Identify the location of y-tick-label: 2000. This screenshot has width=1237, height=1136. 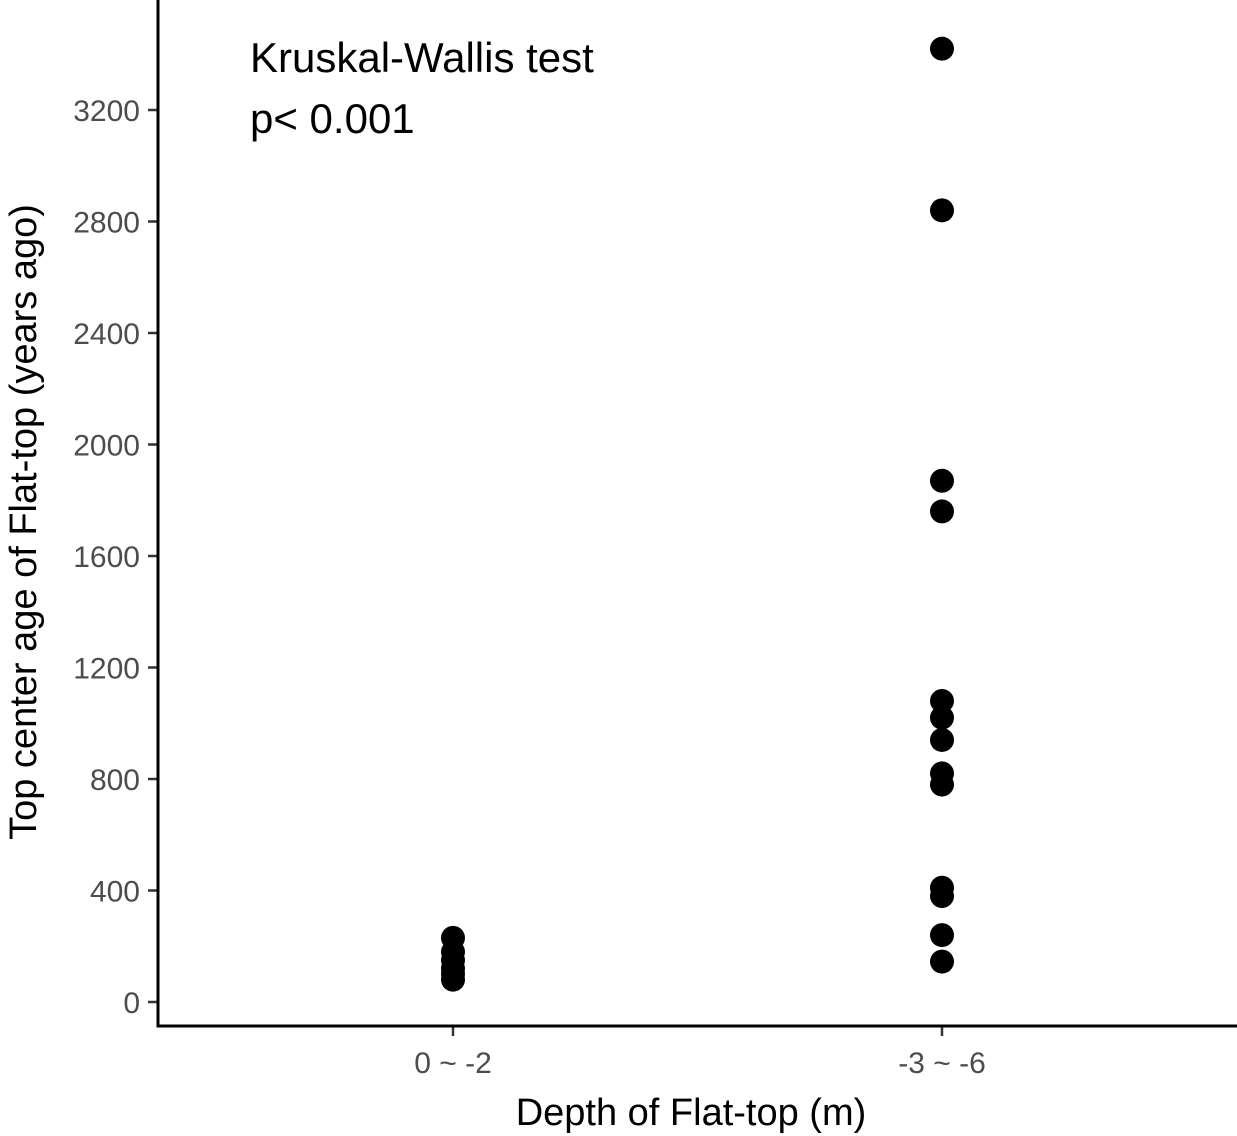
(106, 446).